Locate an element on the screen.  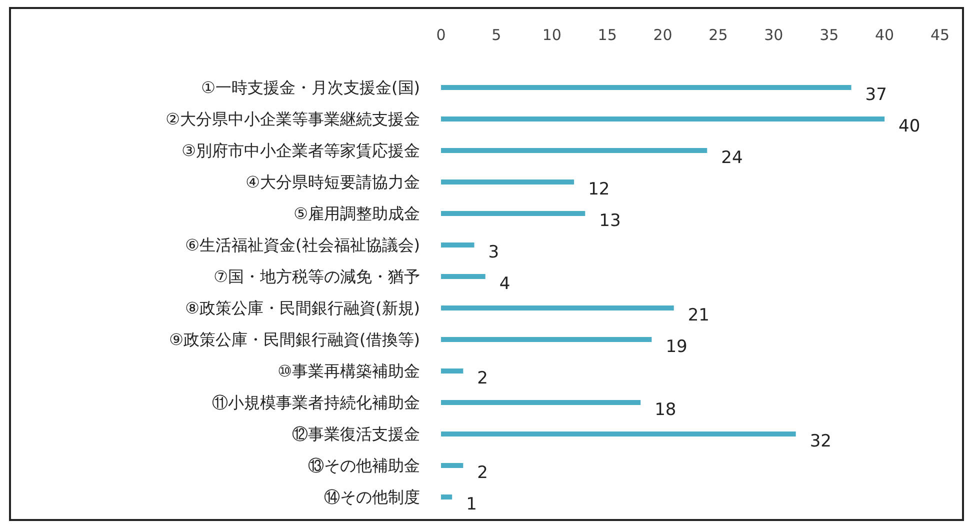
data-label: 3 is located at coordinates (494, 252).